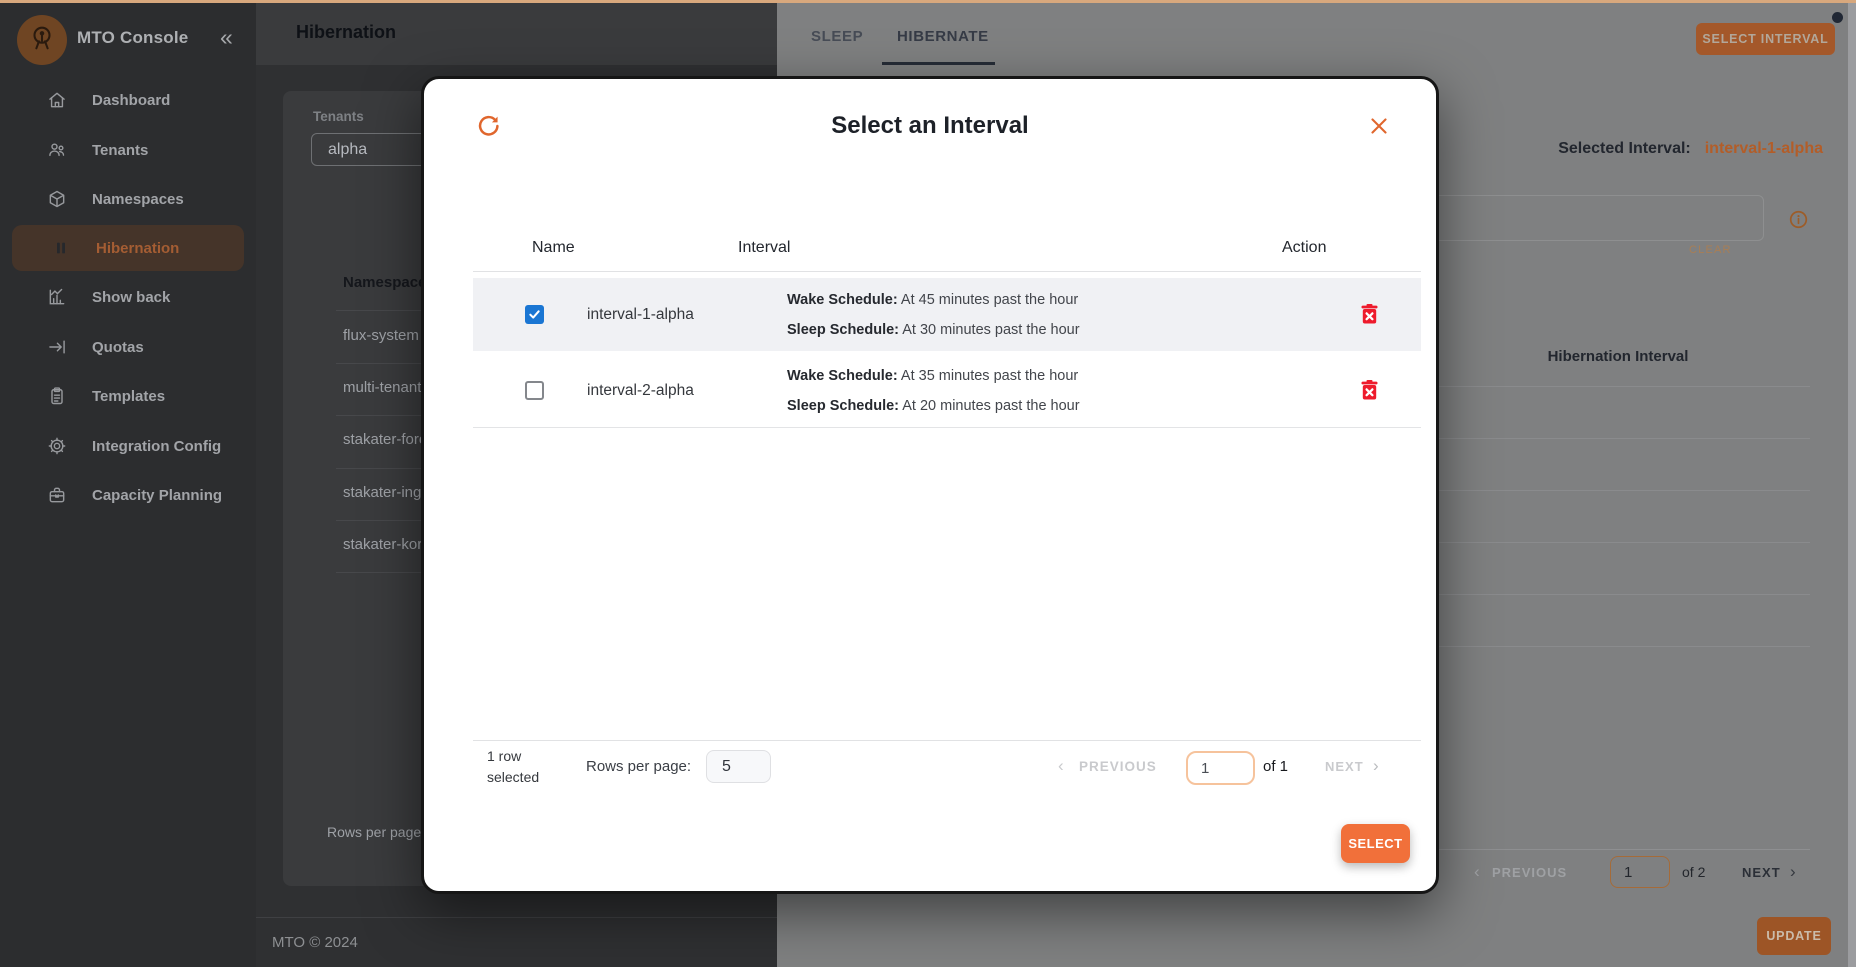  Describe the element at coordinates (1852, 483) in the screenshot. I see `scrollbar` at that location.